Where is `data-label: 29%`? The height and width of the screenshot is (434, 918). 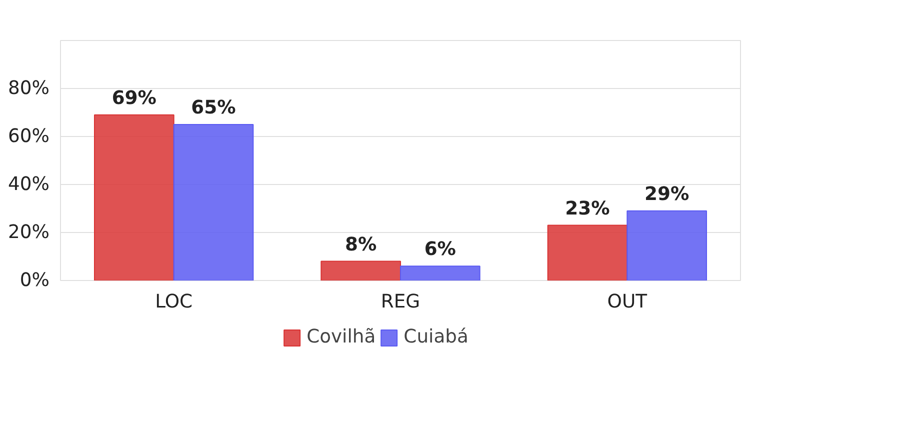
data-label: 29% is located at coordinates (667, 194).